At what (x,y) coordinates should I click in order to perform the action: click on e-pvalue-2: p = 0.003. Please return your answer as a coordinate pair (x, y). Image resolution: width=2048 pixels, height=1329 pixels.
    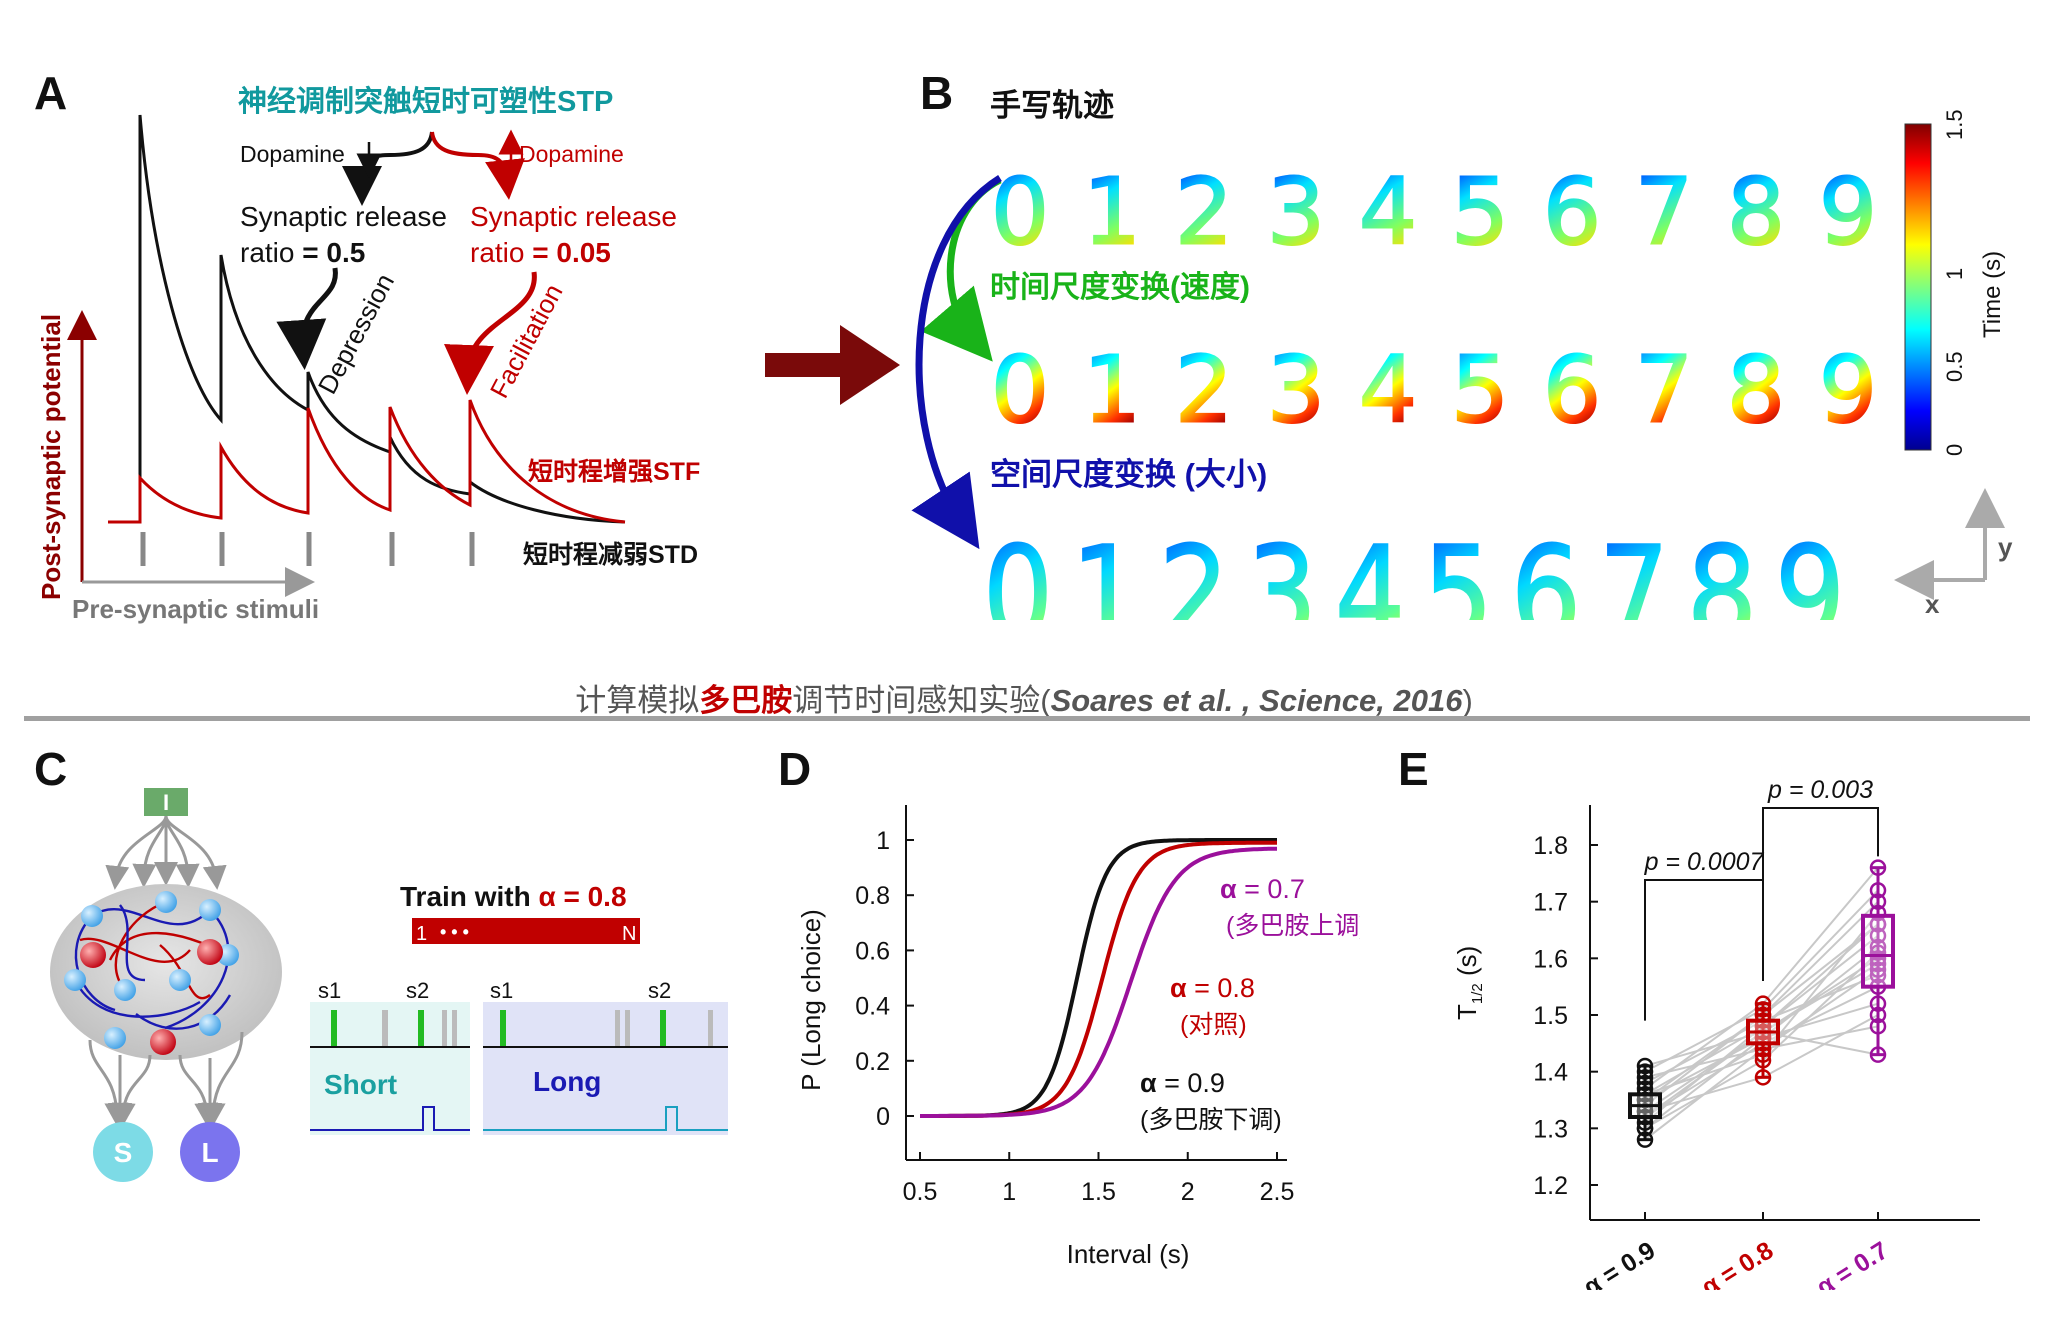
    Looking at the image, I should click on (1820, 790).